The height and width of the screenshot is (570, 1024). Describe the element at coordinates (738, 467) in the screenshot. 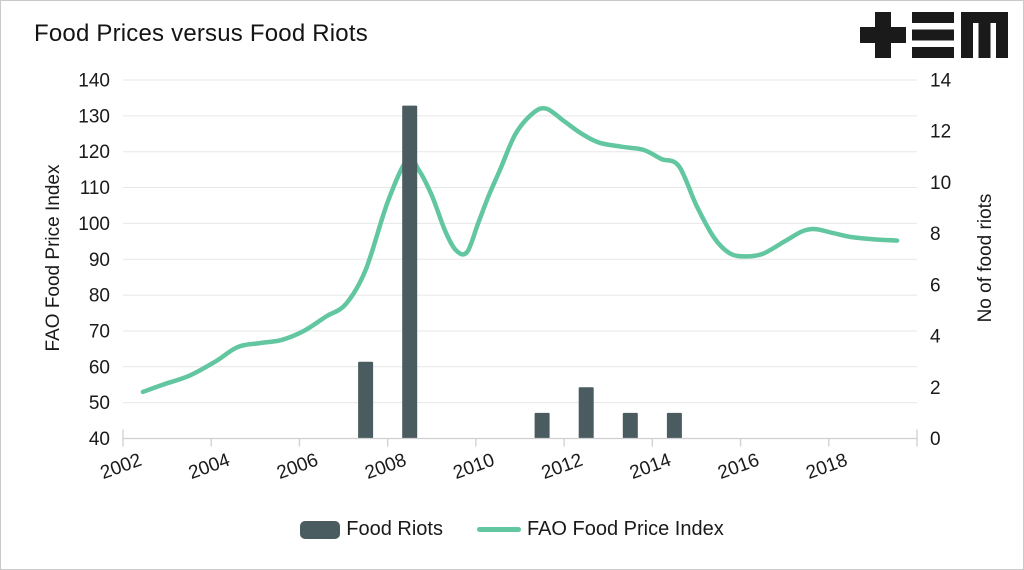

I see `x-tick-label-2016: 2016` at that location.